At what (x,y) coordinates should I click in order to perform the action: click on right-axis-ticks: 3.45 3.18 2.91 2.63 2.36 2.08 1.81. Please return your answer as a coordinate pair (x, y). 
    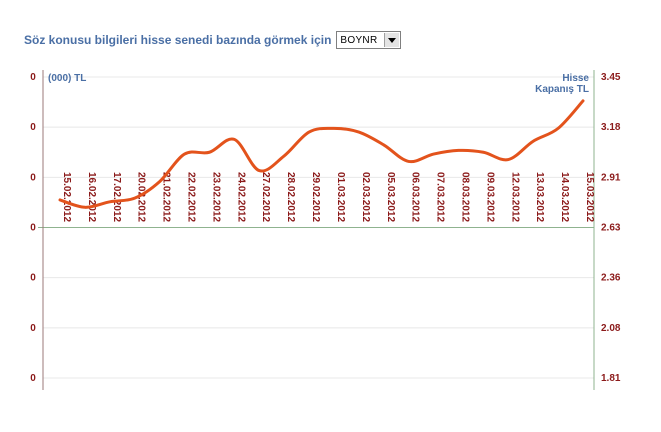
    Looking at the image, I should click on (611, 228).